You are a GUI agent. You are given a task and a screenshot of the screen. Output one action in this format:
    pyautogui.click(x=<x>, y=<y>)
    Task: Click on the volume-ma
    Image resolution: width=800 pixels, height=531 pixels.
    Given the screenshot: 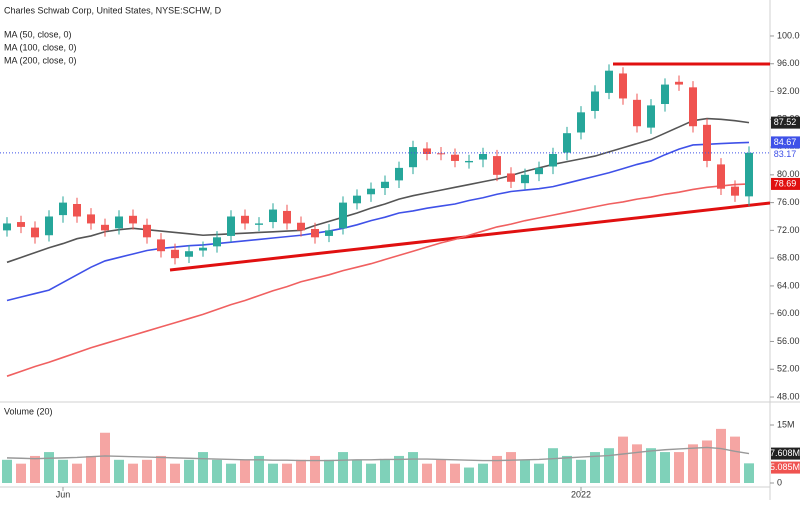 What is the action you would take?
    pyautogui.click(x=378, y=454)
    